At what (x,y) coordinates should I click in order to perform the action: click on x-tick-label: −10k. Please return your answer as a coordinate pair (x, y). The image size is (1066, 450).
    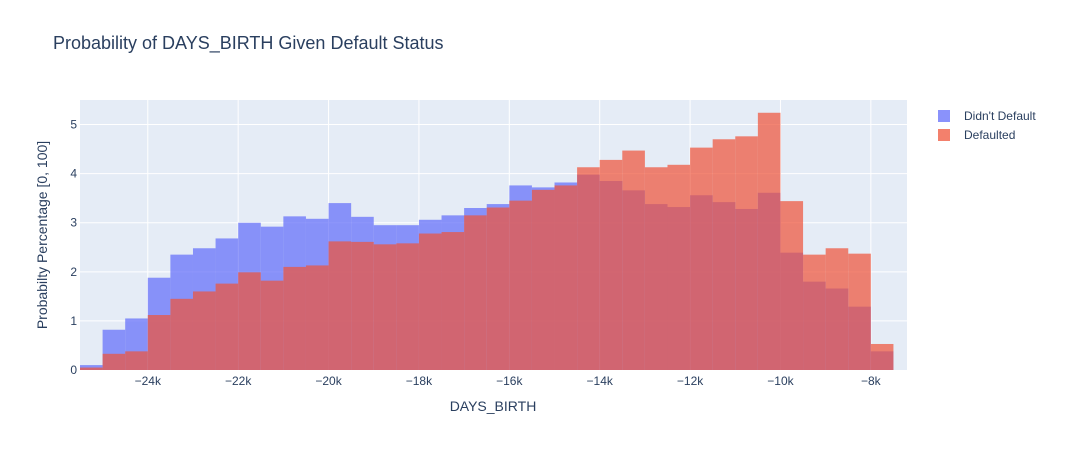
    Looking at the image, I should click on (780, 381).